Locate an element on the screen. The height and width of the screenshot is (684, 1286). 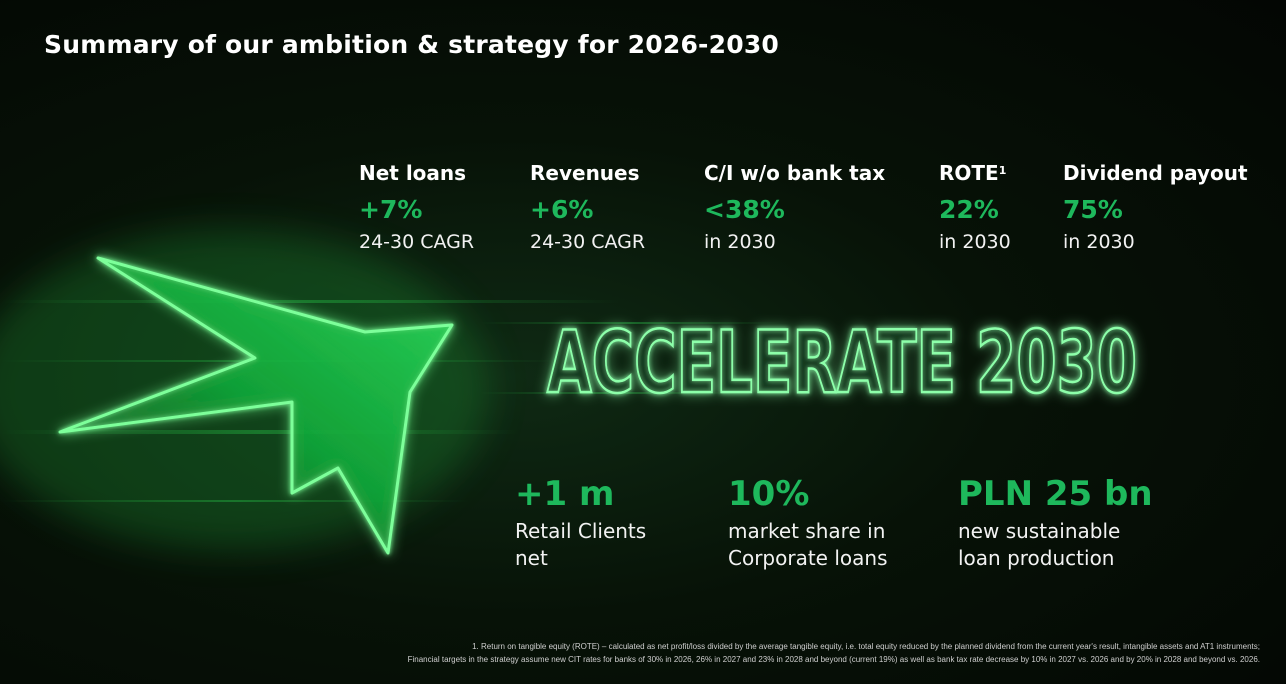
kpi-label: Net loans is located at coordinates (413, 173).